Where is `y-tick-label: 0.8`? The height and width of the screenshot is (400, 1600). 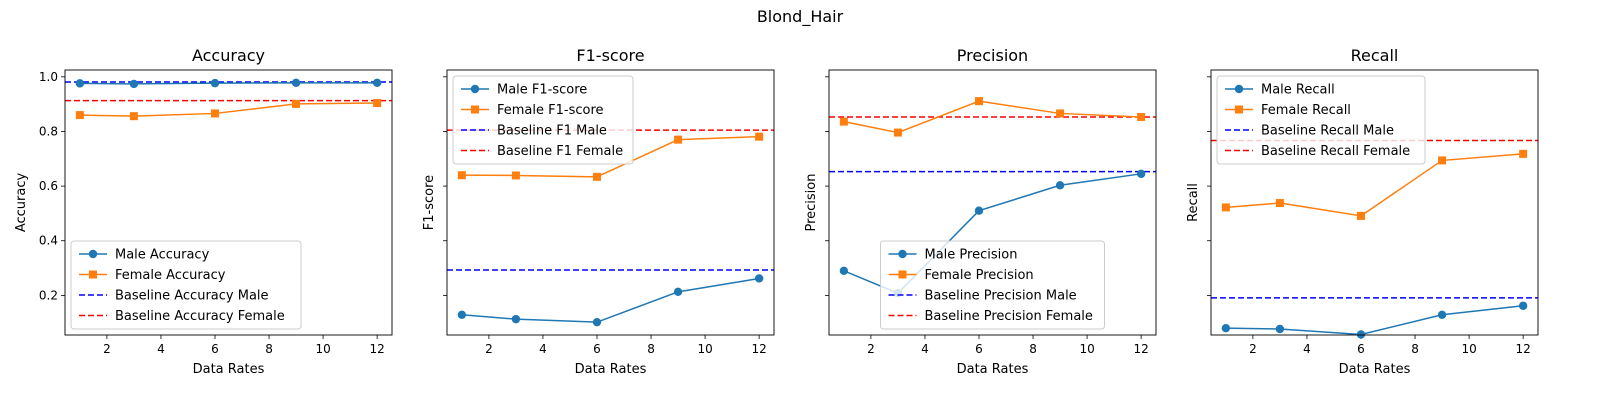
y-tick-label: 0.8 is located at coordinates (48, 131).